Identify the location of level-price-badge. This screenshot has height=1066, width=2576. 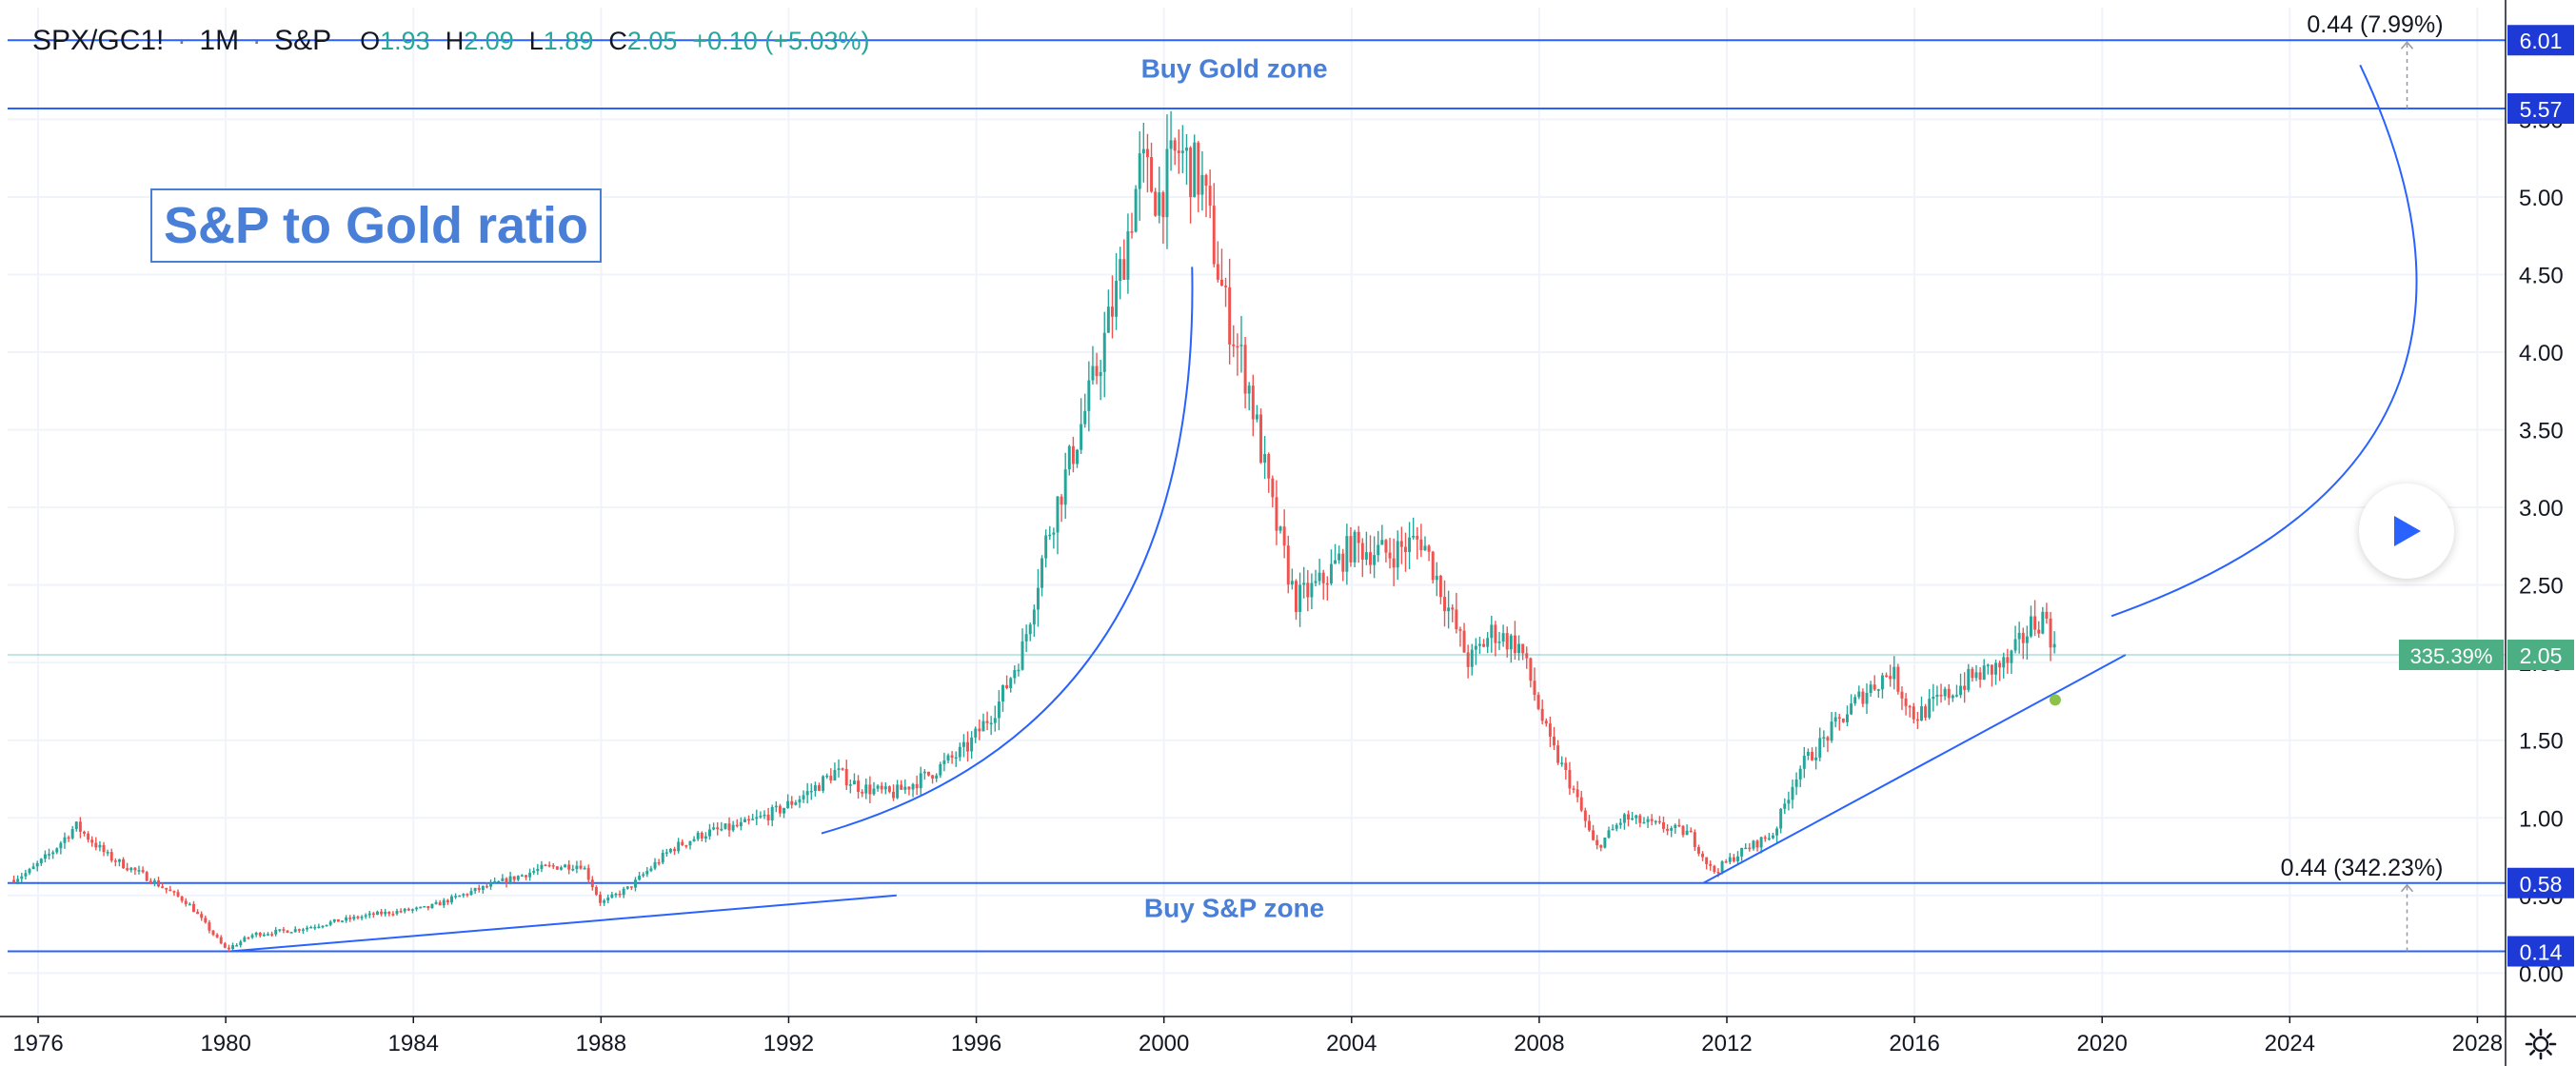
(2540, 882).